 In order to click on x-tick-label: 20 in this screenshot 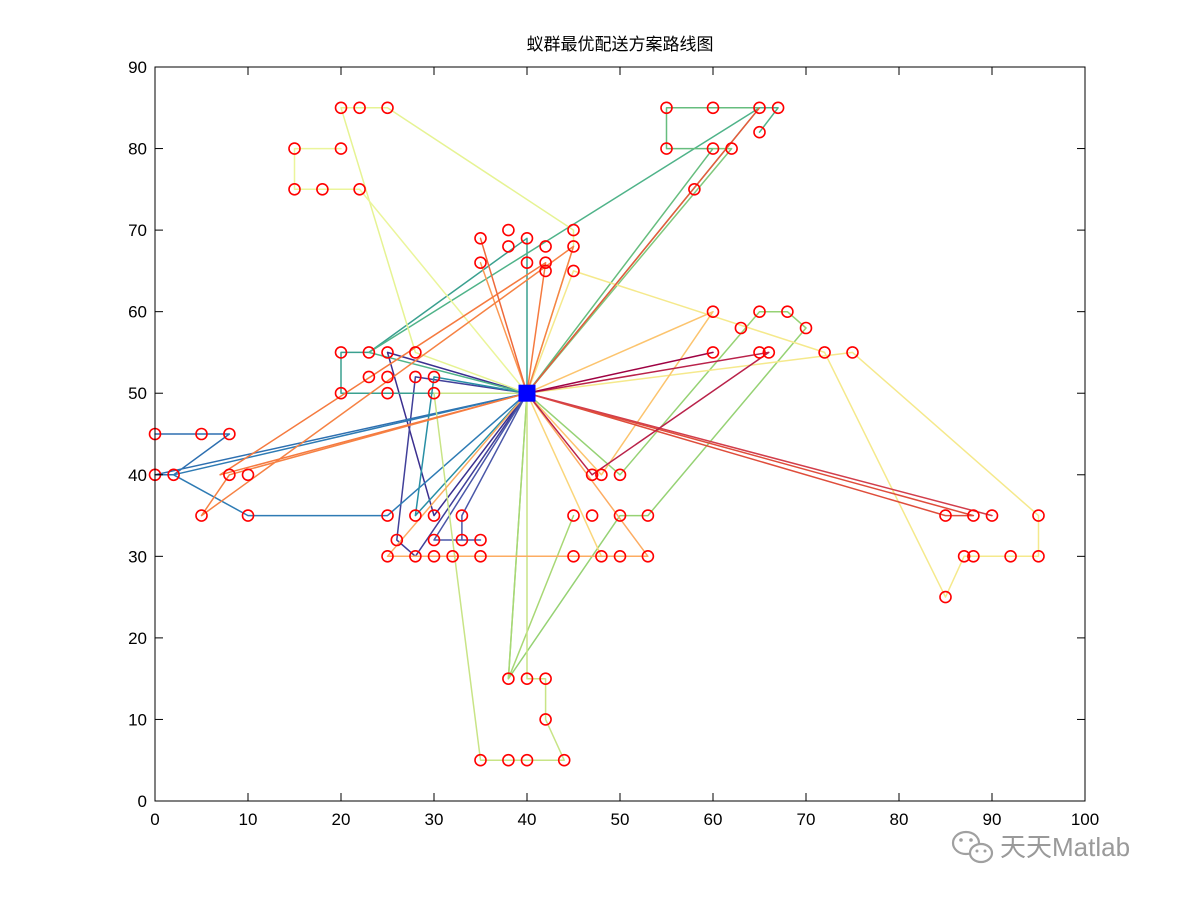, I will do `click(341, 819)`.